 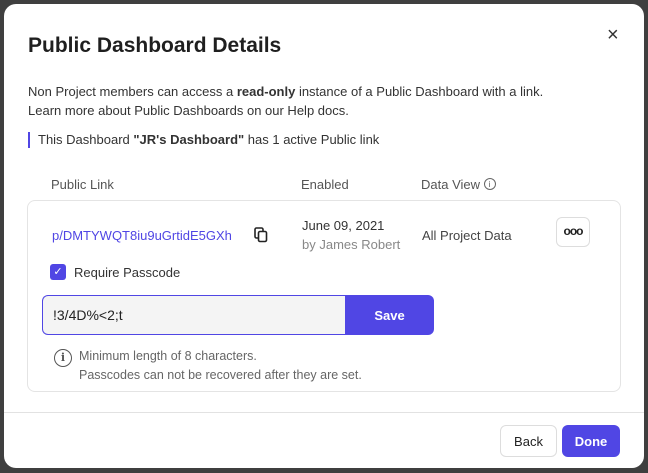 I want to click on dialog-title: Public Dashboard Details, so click(x=155, y=45).